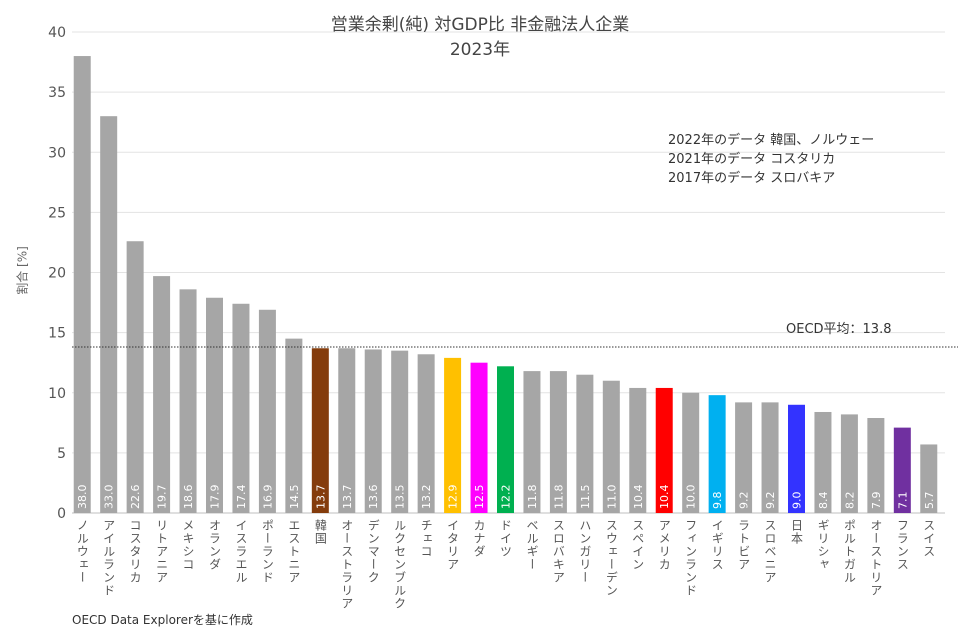 Image resolution: width=975 pixels, height=636 pixels. What do you see at coordinates (399, 564) in the screenshot?
I see `x-tick-label: ルクセンブルク` at bounding box center [399, 564].